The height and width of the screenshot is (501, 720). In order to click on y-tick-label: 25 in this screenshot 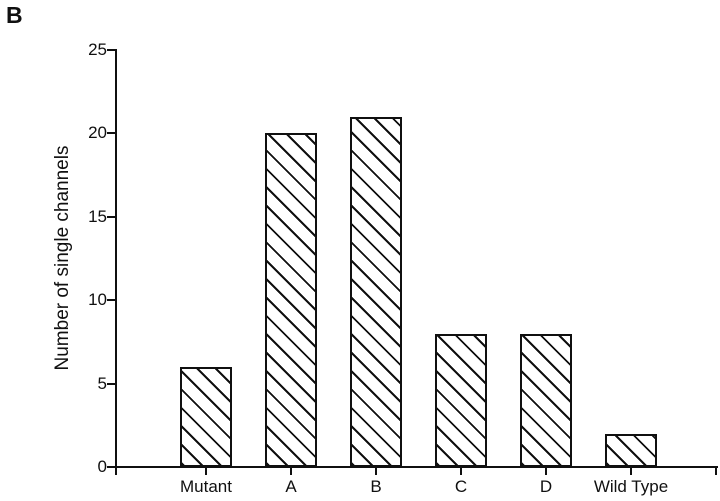, I will do `click(97, 49)`.